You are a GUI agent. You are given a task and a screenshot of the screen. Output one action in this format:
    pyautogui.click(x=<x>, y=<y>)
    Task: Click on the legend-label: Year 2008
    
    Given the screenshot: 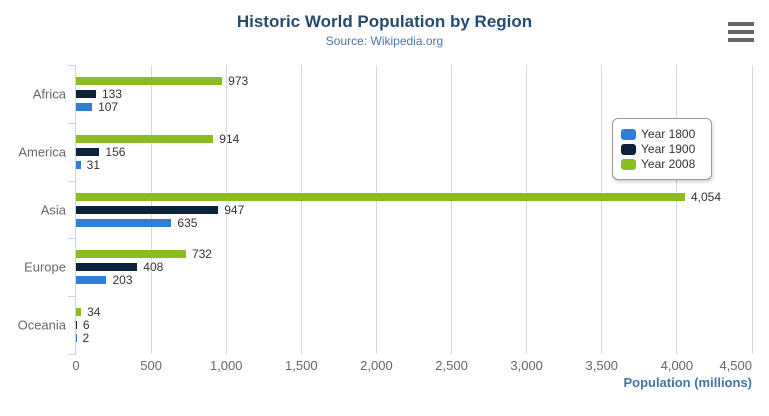 What is the action you would take?
    pyautogui.click(x=668, y=164)
    